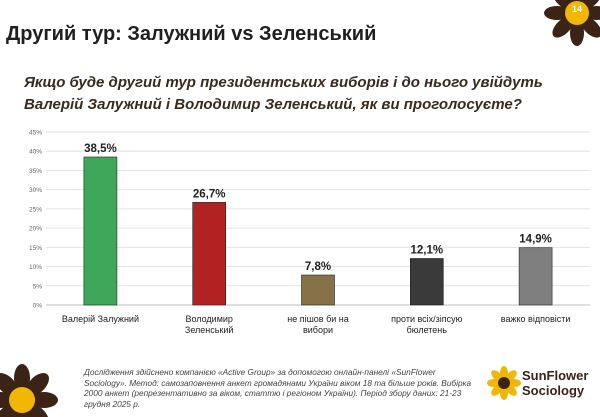 This screenshot has height=417, width=600. I want to click on category-label: проти всіх/зіпсую бюлетень, so click(427, 324).